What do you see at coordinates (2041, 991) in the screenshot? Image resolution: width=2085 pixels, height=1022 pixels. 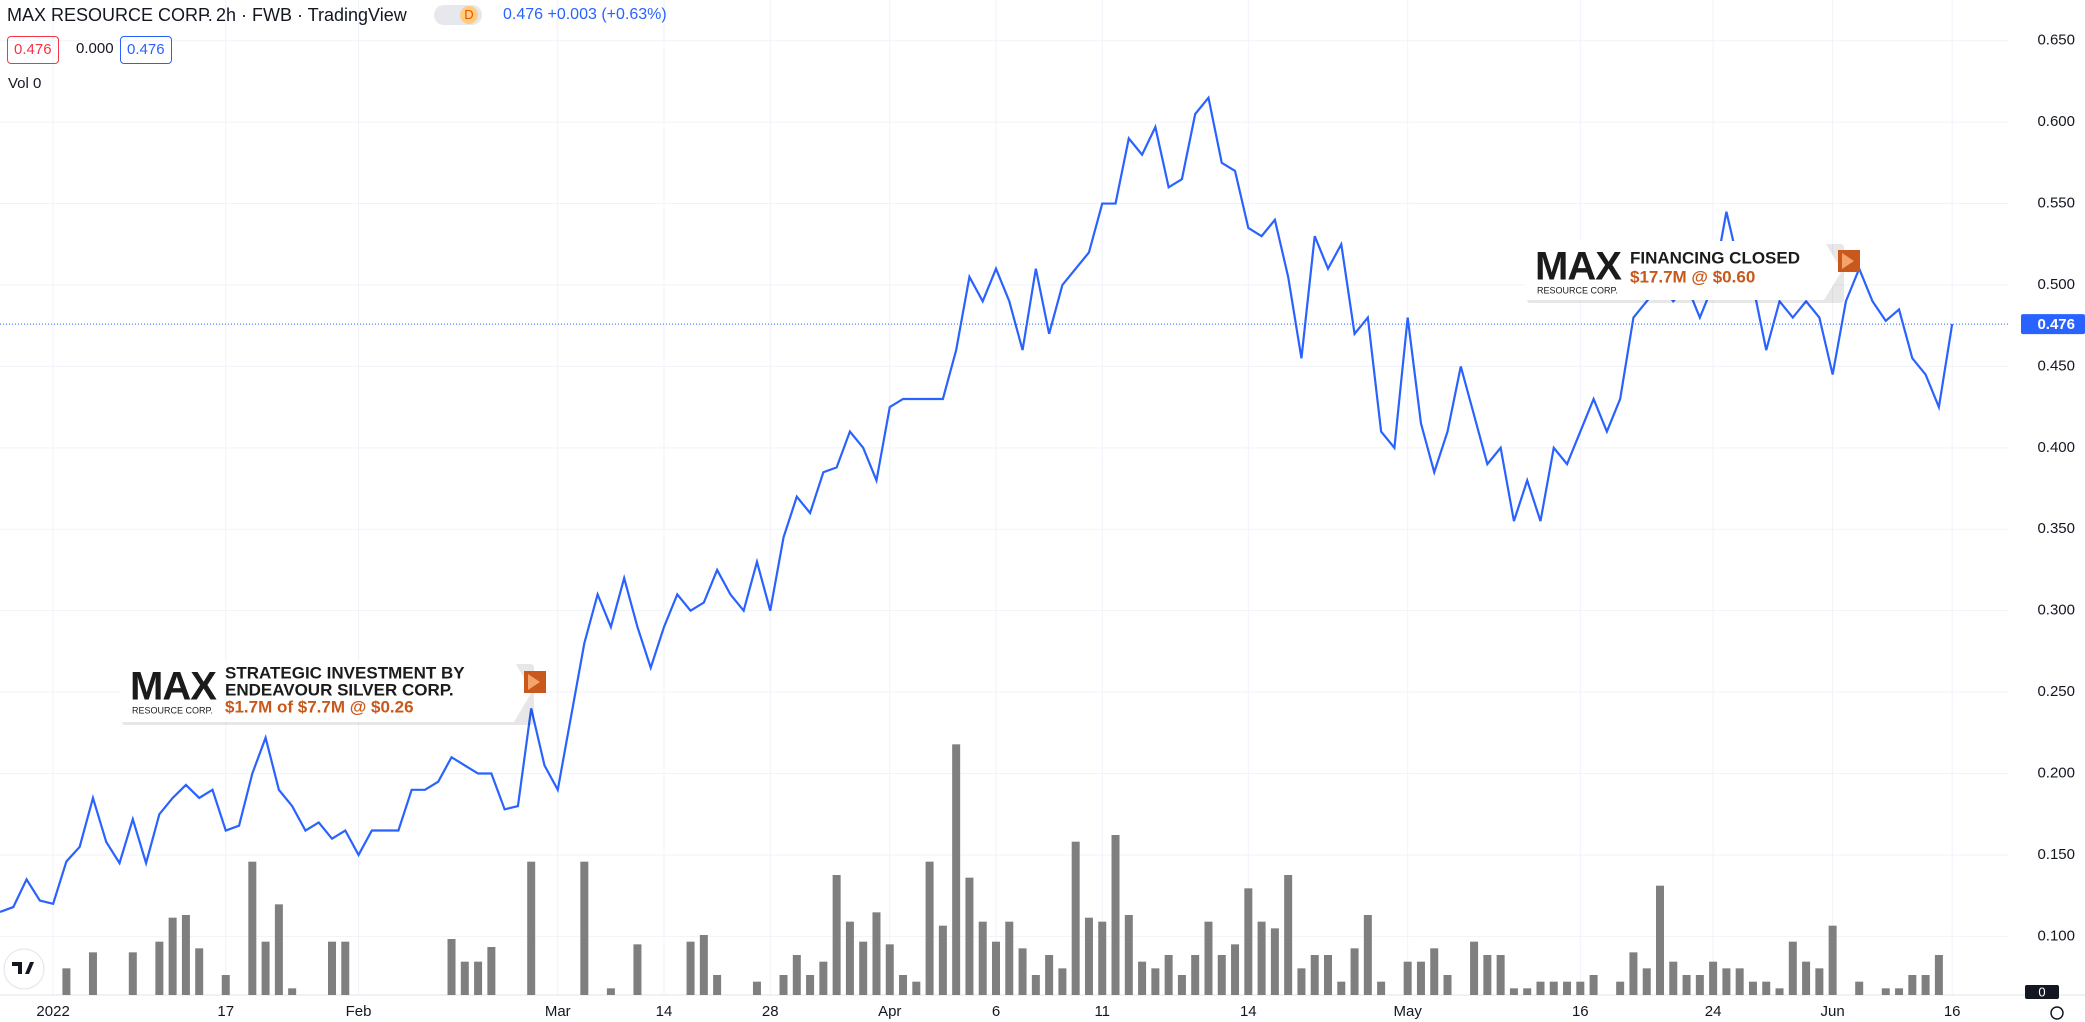 I see `y2-tick-label: 0` at bounding box center [2041, 991].